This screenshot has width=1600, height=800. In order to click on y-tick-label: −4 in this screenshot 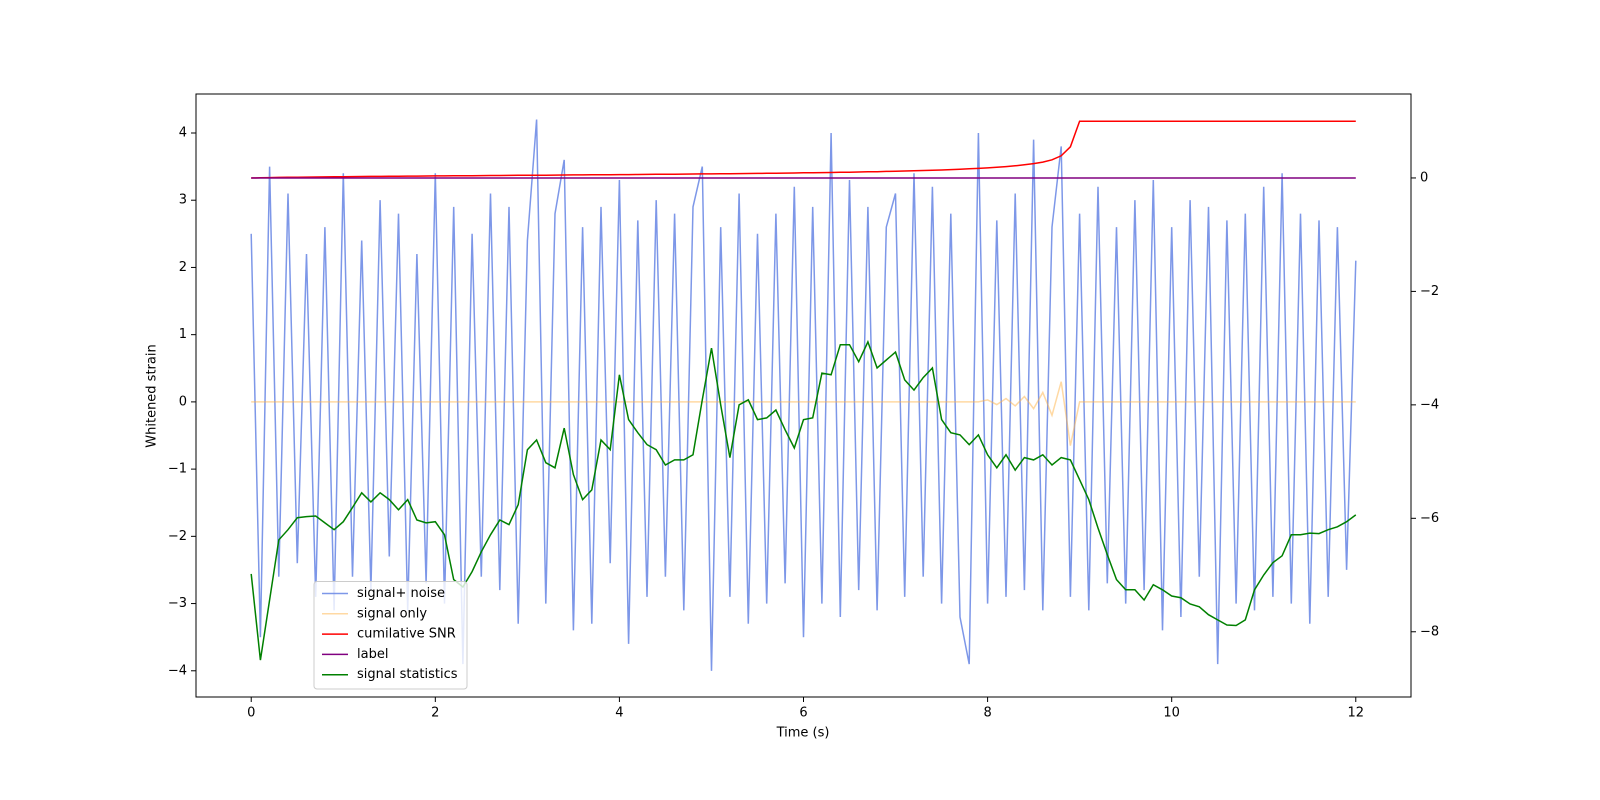, I will do `click(177, 670)`.